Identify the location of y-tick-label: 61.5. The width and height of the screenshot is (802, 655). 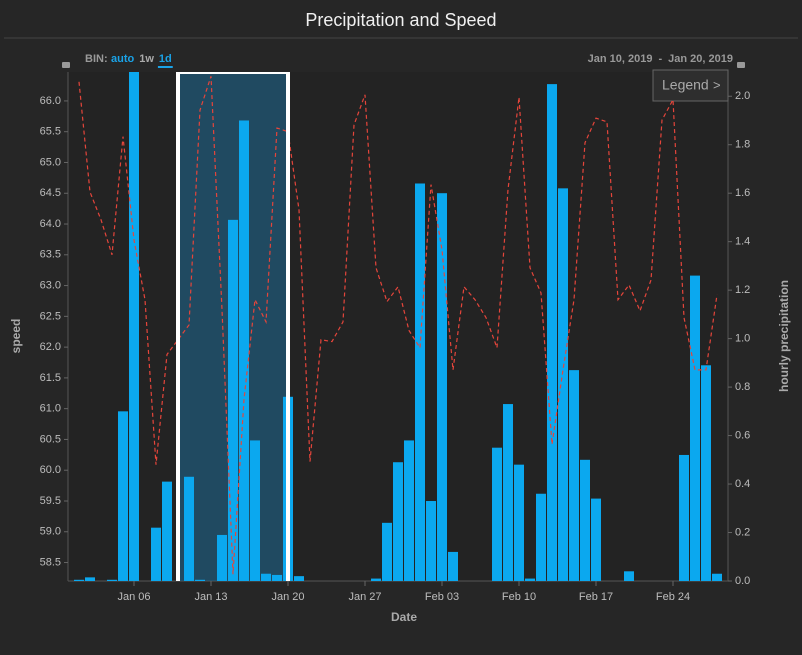
(50, 378).